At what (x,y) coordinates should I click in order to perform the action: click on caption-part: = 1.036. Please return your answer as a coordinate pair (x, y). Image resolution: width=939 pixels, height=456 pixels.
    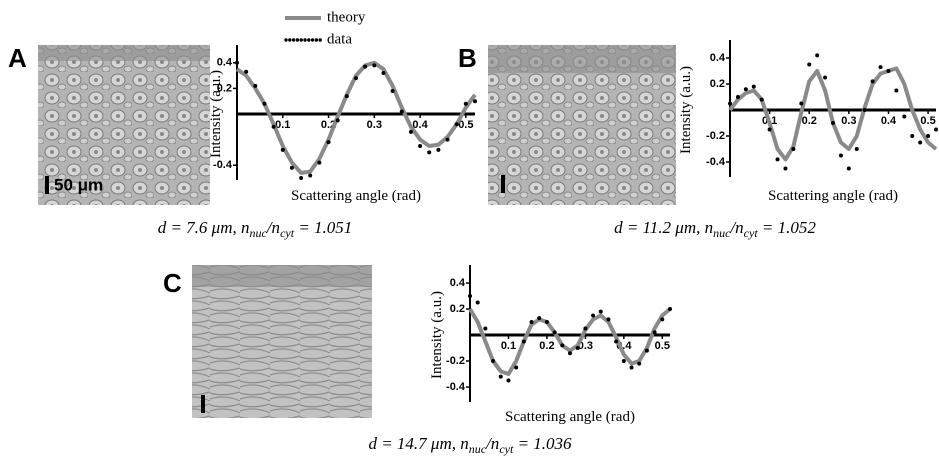
    Looking at the image, I should click on (542, 443).